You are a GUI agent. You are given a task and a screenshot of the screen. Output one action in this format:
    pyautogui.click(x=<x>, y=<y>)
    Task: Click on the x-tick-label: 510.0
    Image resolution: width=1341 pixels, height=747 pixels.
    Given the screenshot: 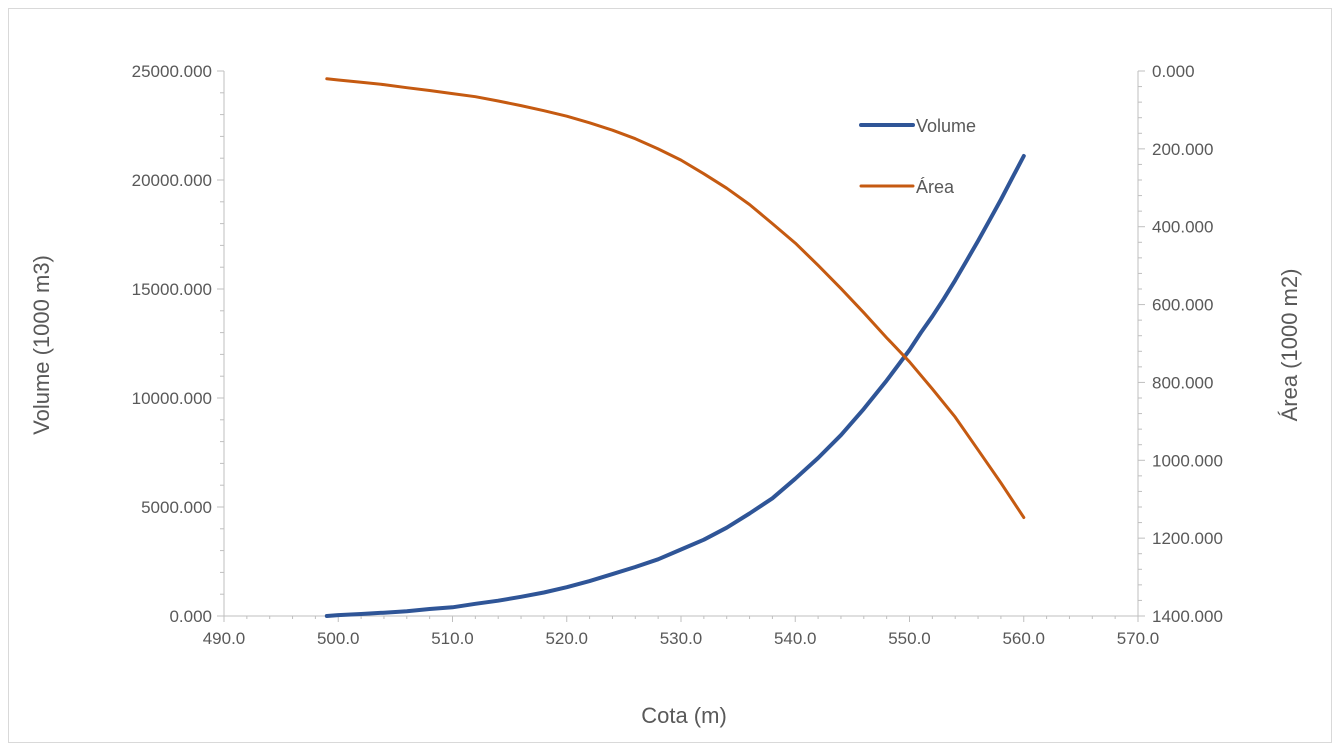 What is the action you would take?
    pyautogui.click(x=452, y=638)
    